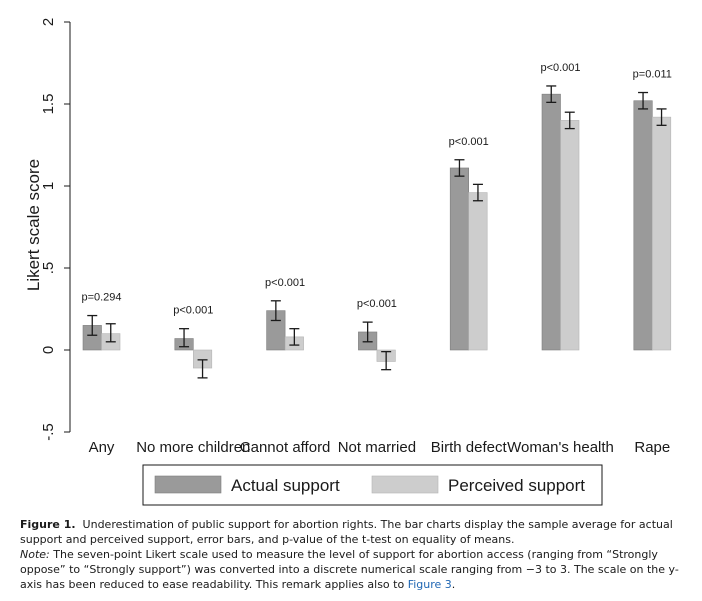 The image size is (702, 601). What do you see at coordinates (643, 100) in the screenshot?
I see `error-bar-actual-support-rape` at bounding box center [643, 100].